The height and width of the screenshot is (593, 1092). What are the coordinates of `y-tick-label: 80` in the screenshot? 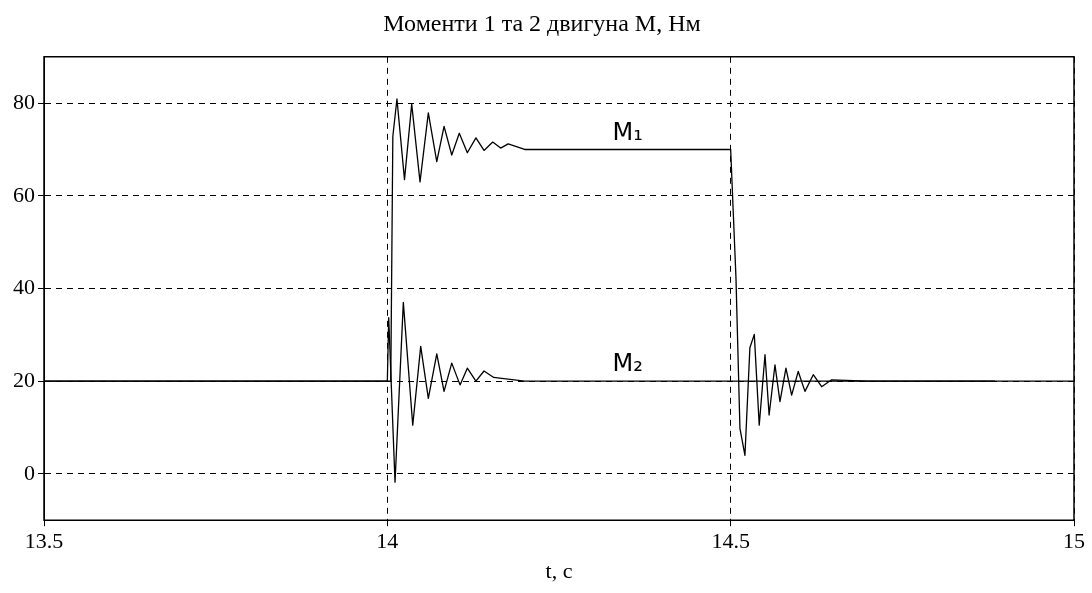 It's located at (24, 101).